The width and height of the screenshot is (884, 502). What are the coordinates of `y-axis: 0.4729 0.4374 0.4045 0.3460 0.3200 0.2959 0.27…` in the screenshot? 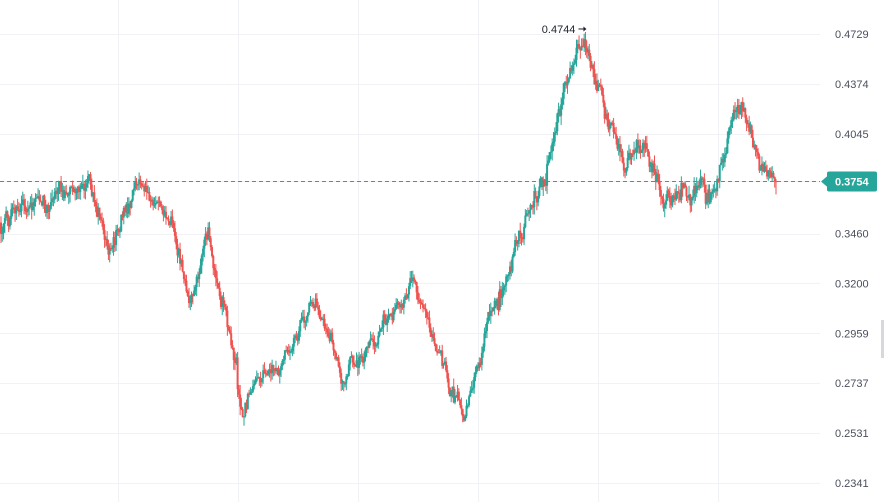 It's located at (852, 259).